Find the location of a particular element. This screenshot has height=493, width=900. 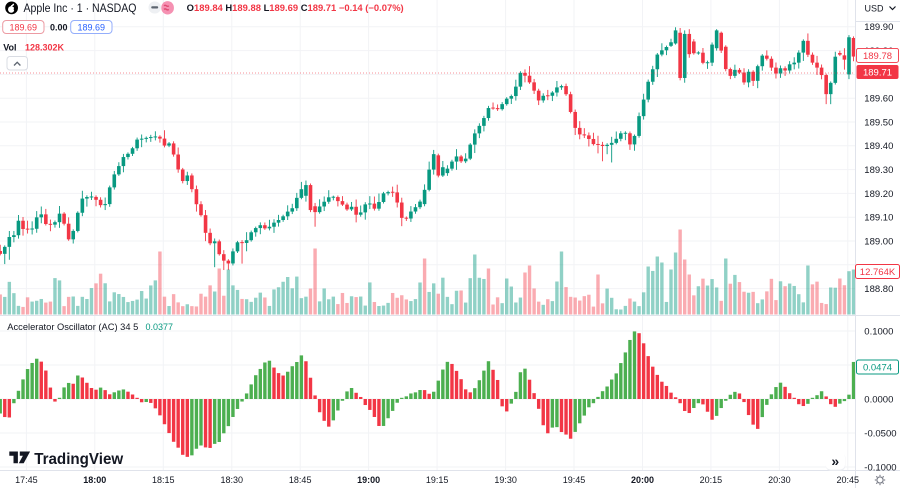

svg-text: 17:45 is located at coordinates (26, 480).